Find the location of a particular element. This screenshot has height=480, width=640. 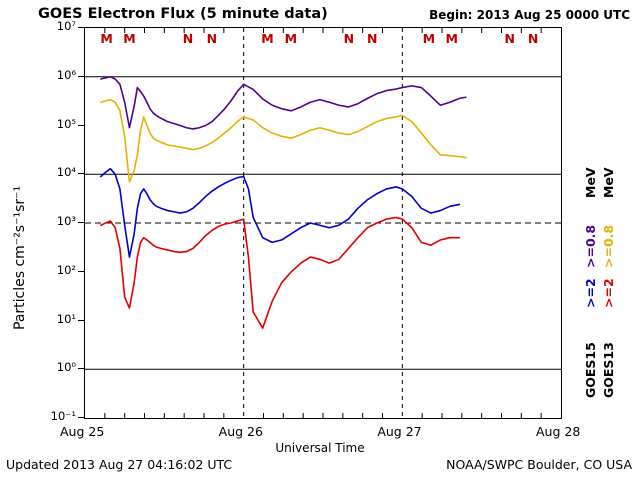

page-title: GOES Electron Flux (5 minute data) is located at coordinates (183, 14).